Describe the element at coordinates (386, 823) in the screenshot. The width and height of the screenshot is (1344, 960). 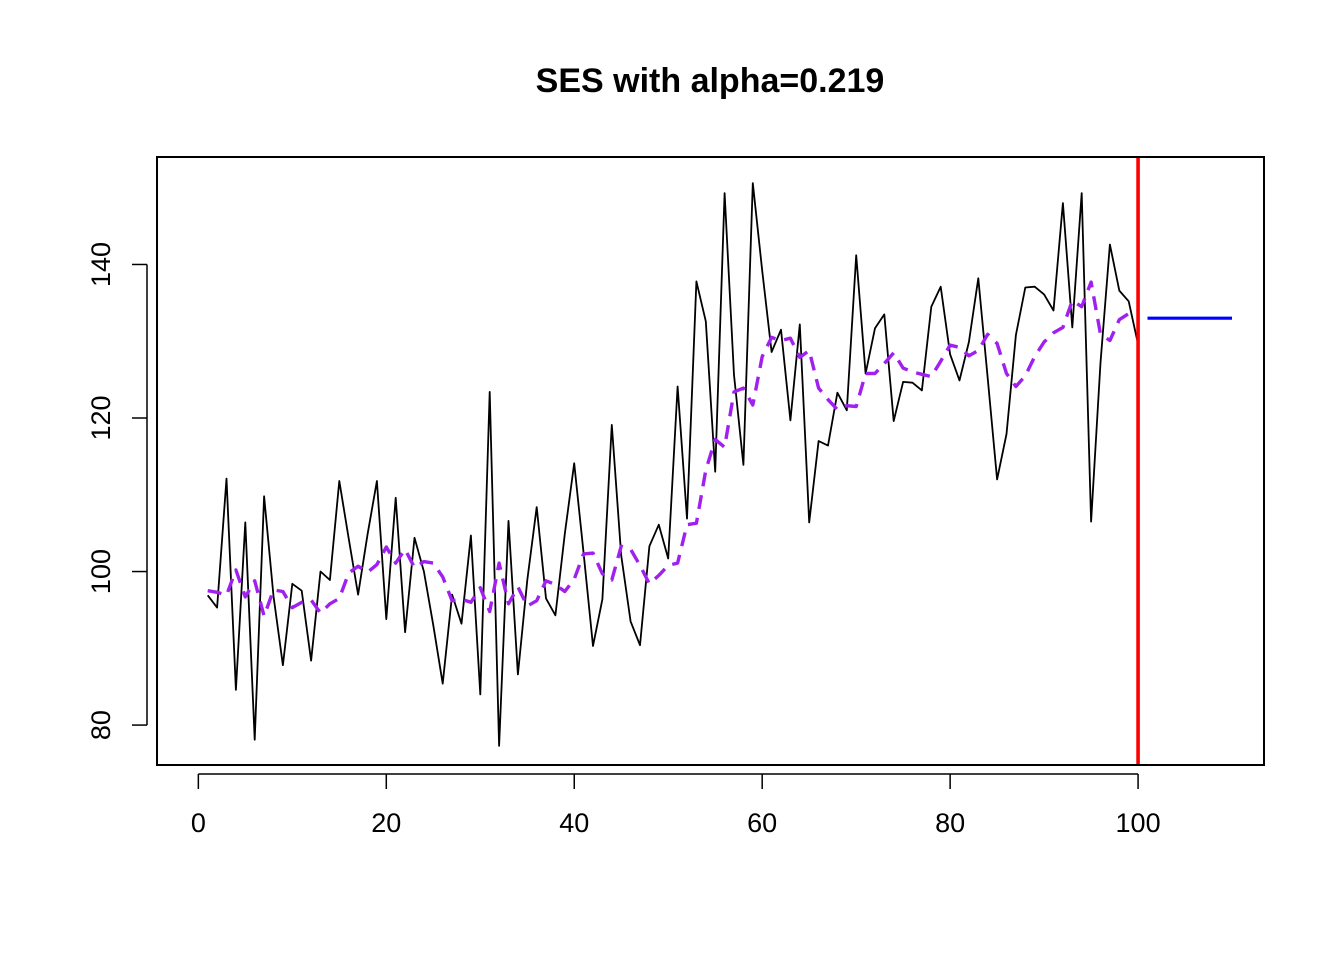
I see `x-tick-label: 20` at that location.